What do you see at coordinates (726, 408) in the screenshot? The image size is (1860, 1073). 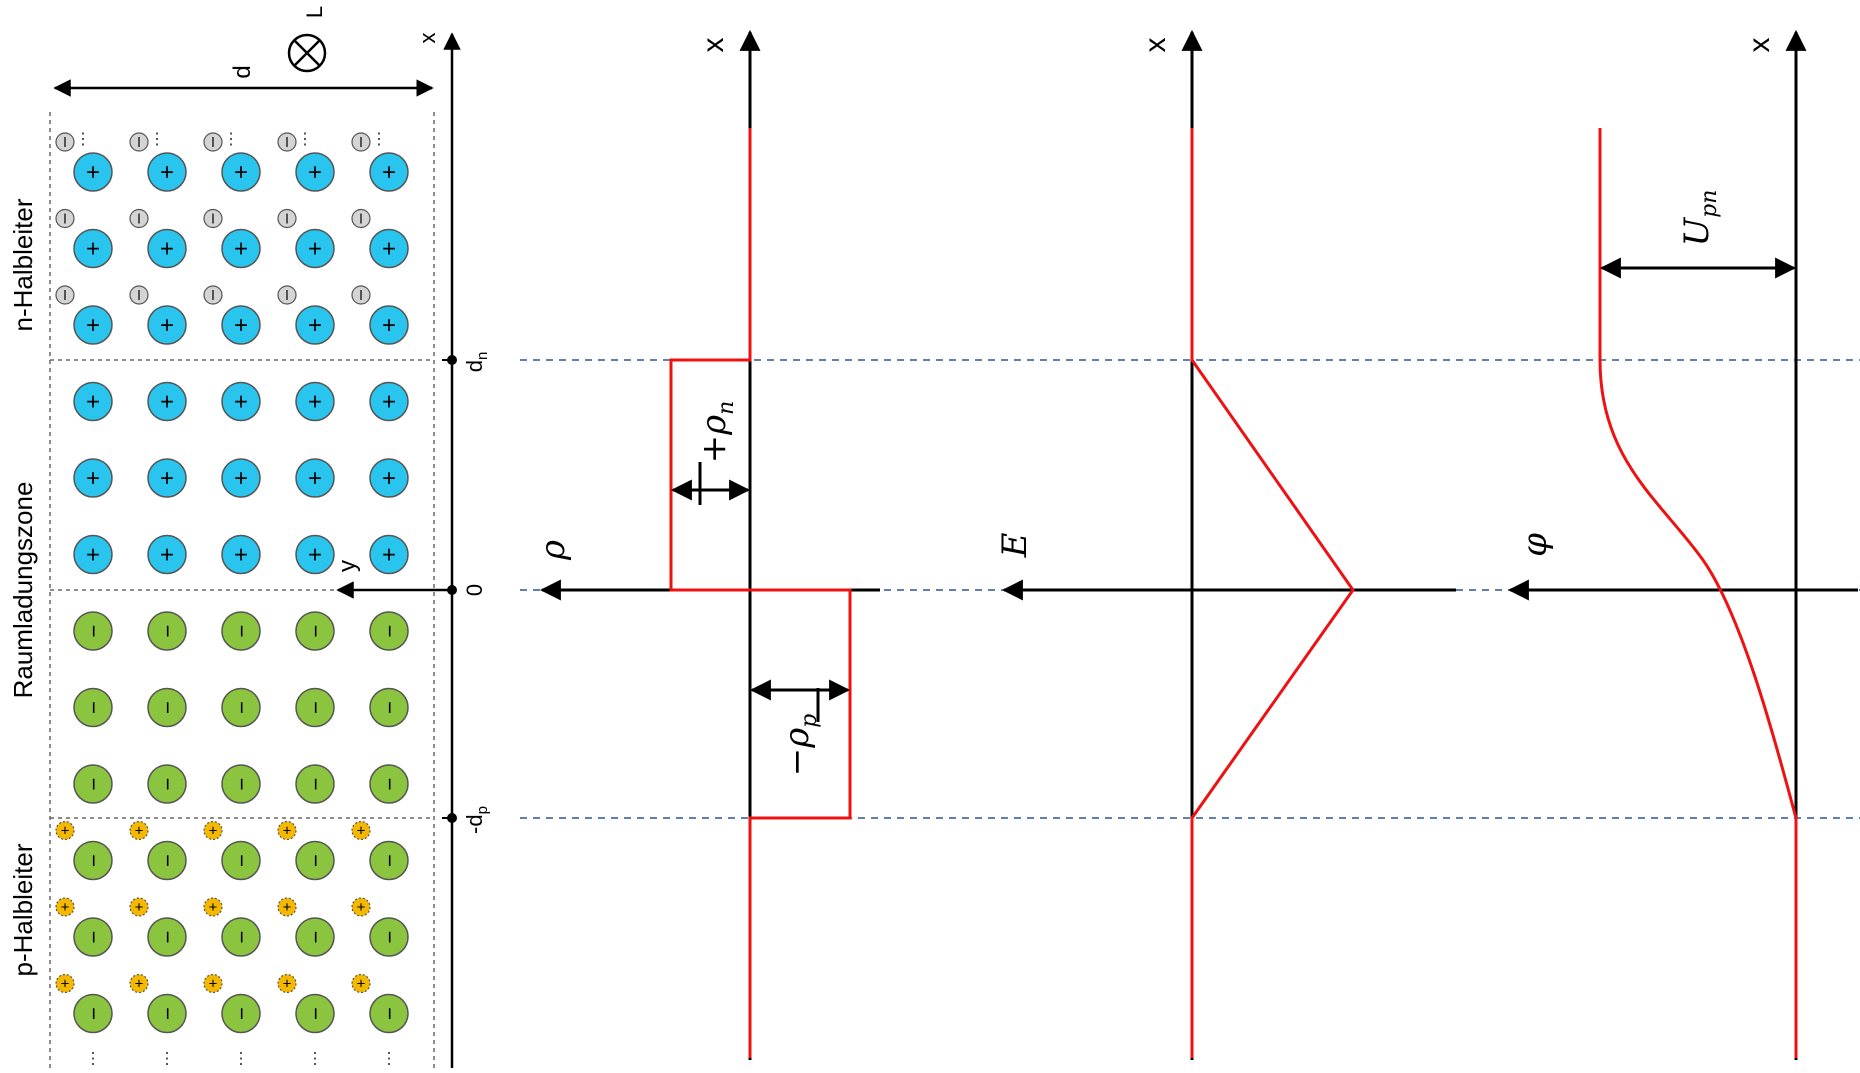 I see `rho-n-label-sub: n` at bounding box center [726, 408].